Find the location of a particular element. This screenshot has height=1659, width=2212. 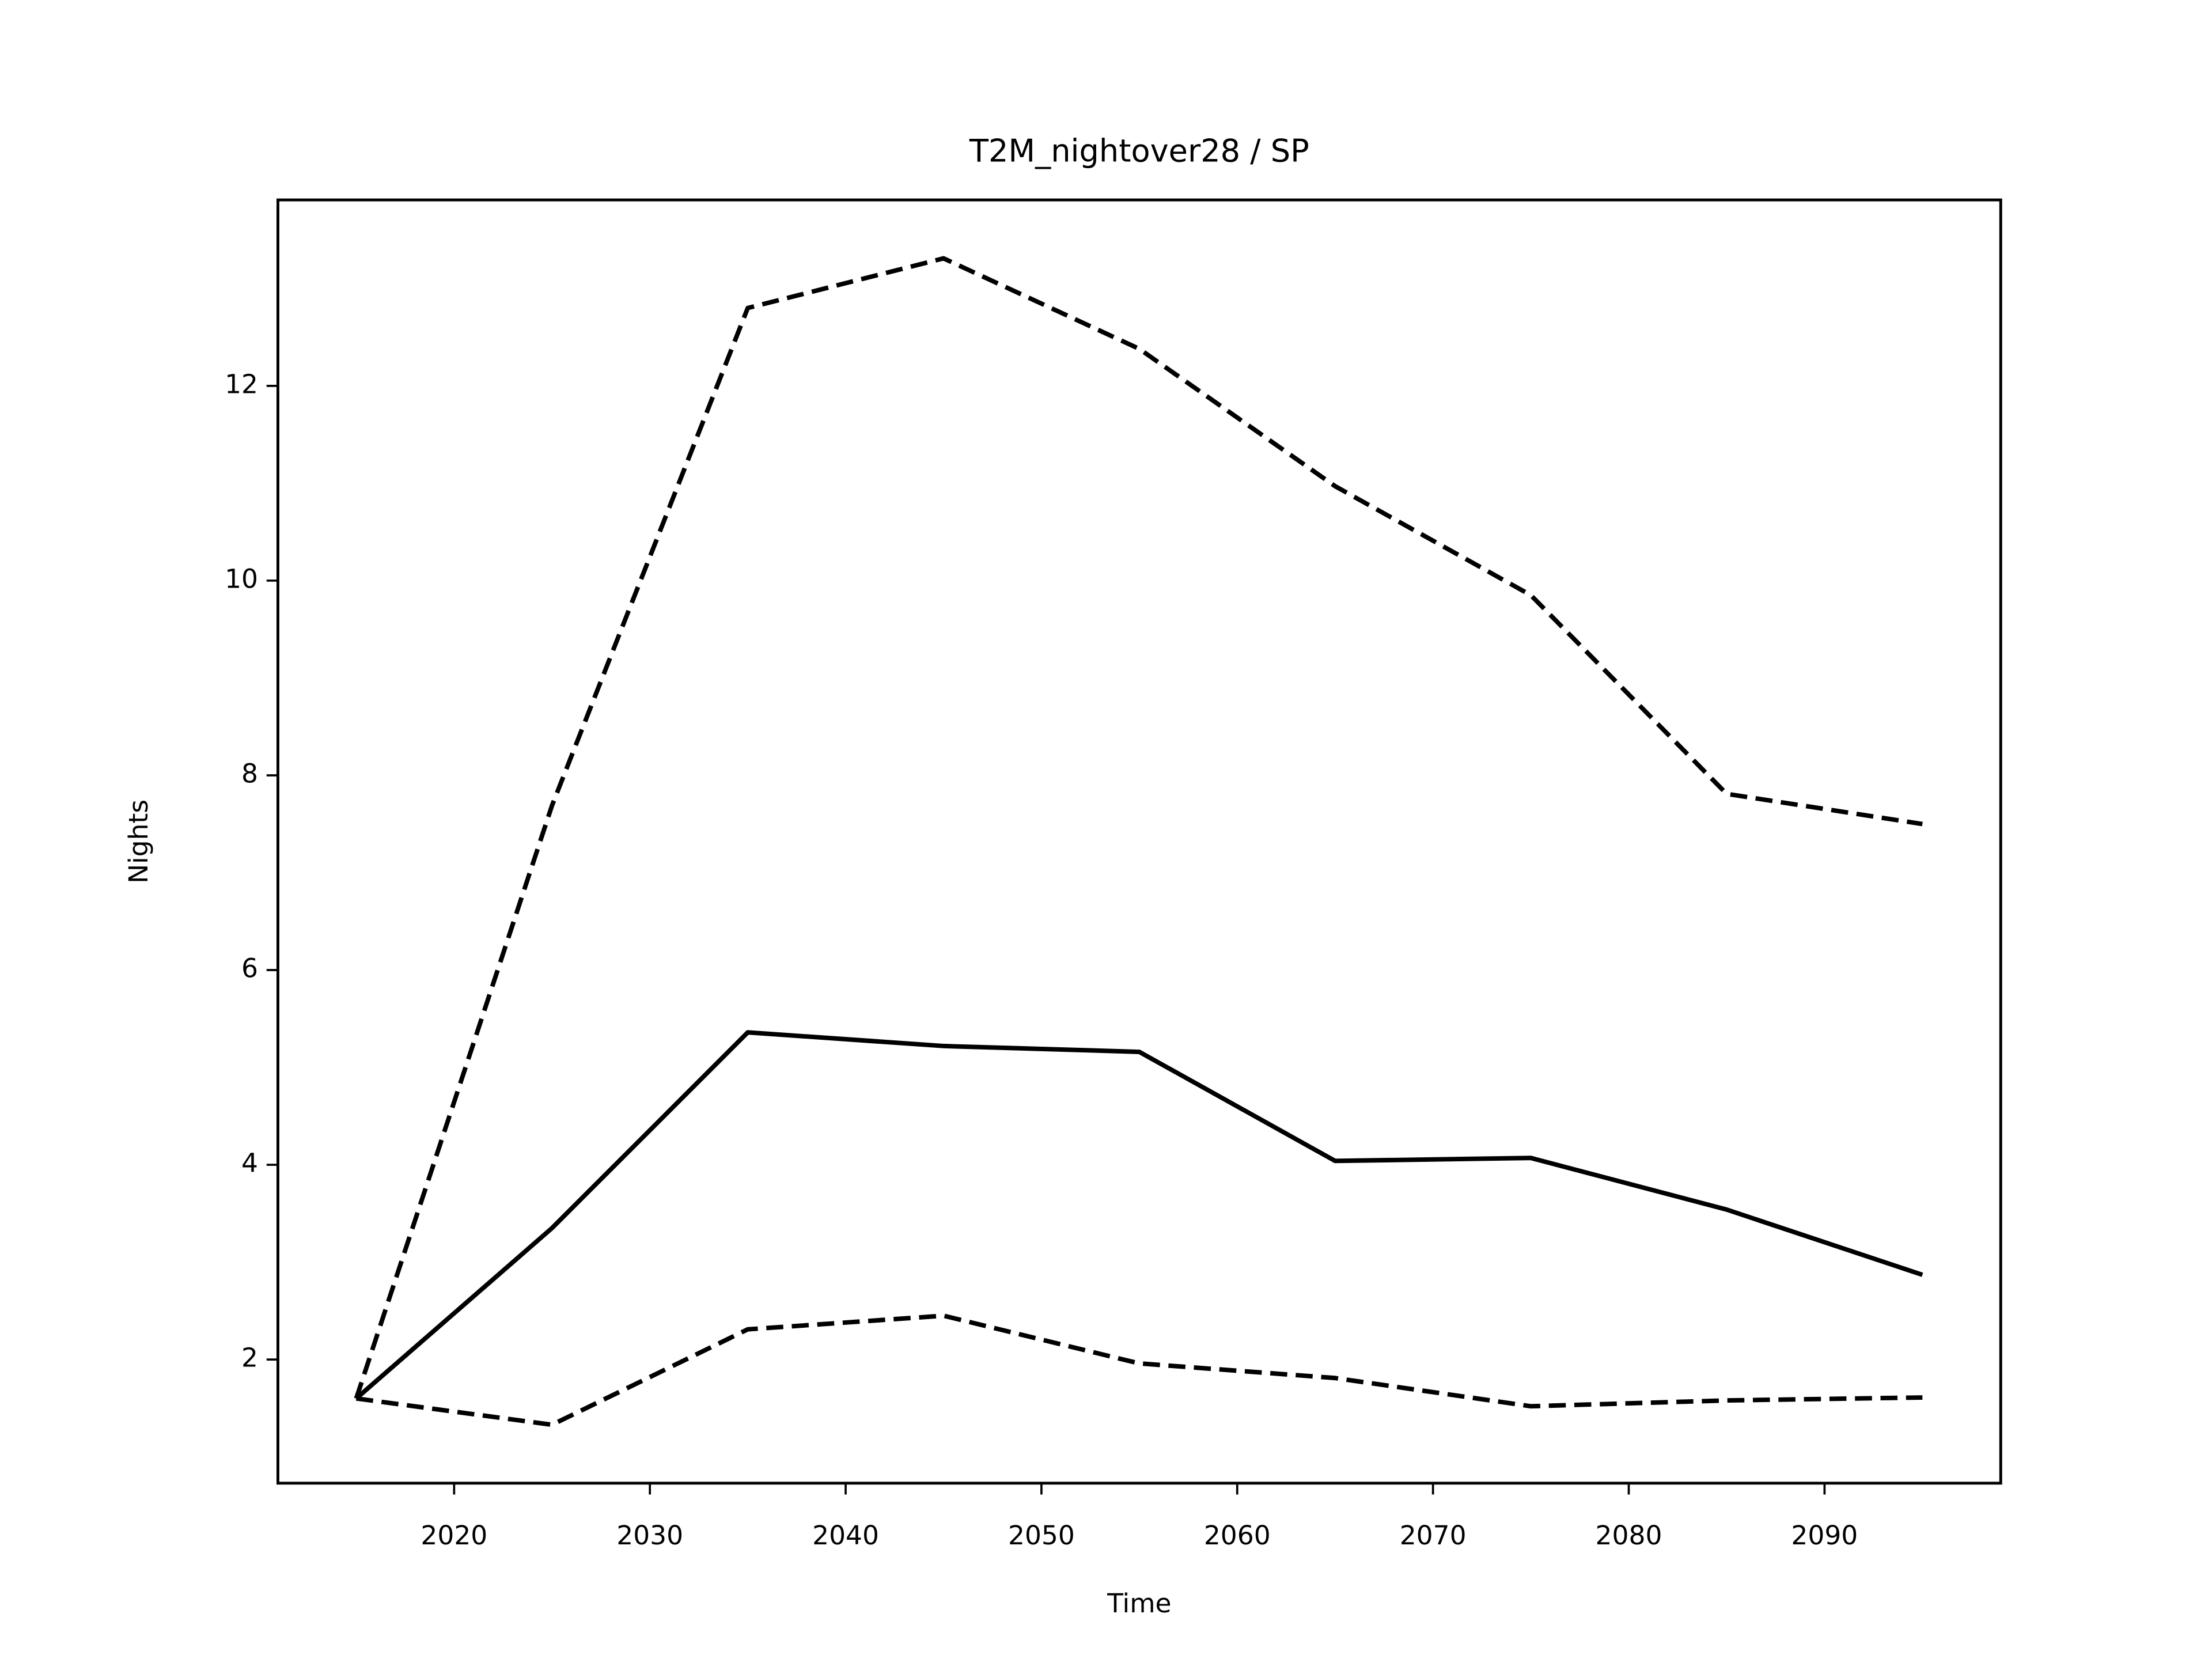

chart-title: T2M_nightover28 / SP is located at coordinates (1139, 150).